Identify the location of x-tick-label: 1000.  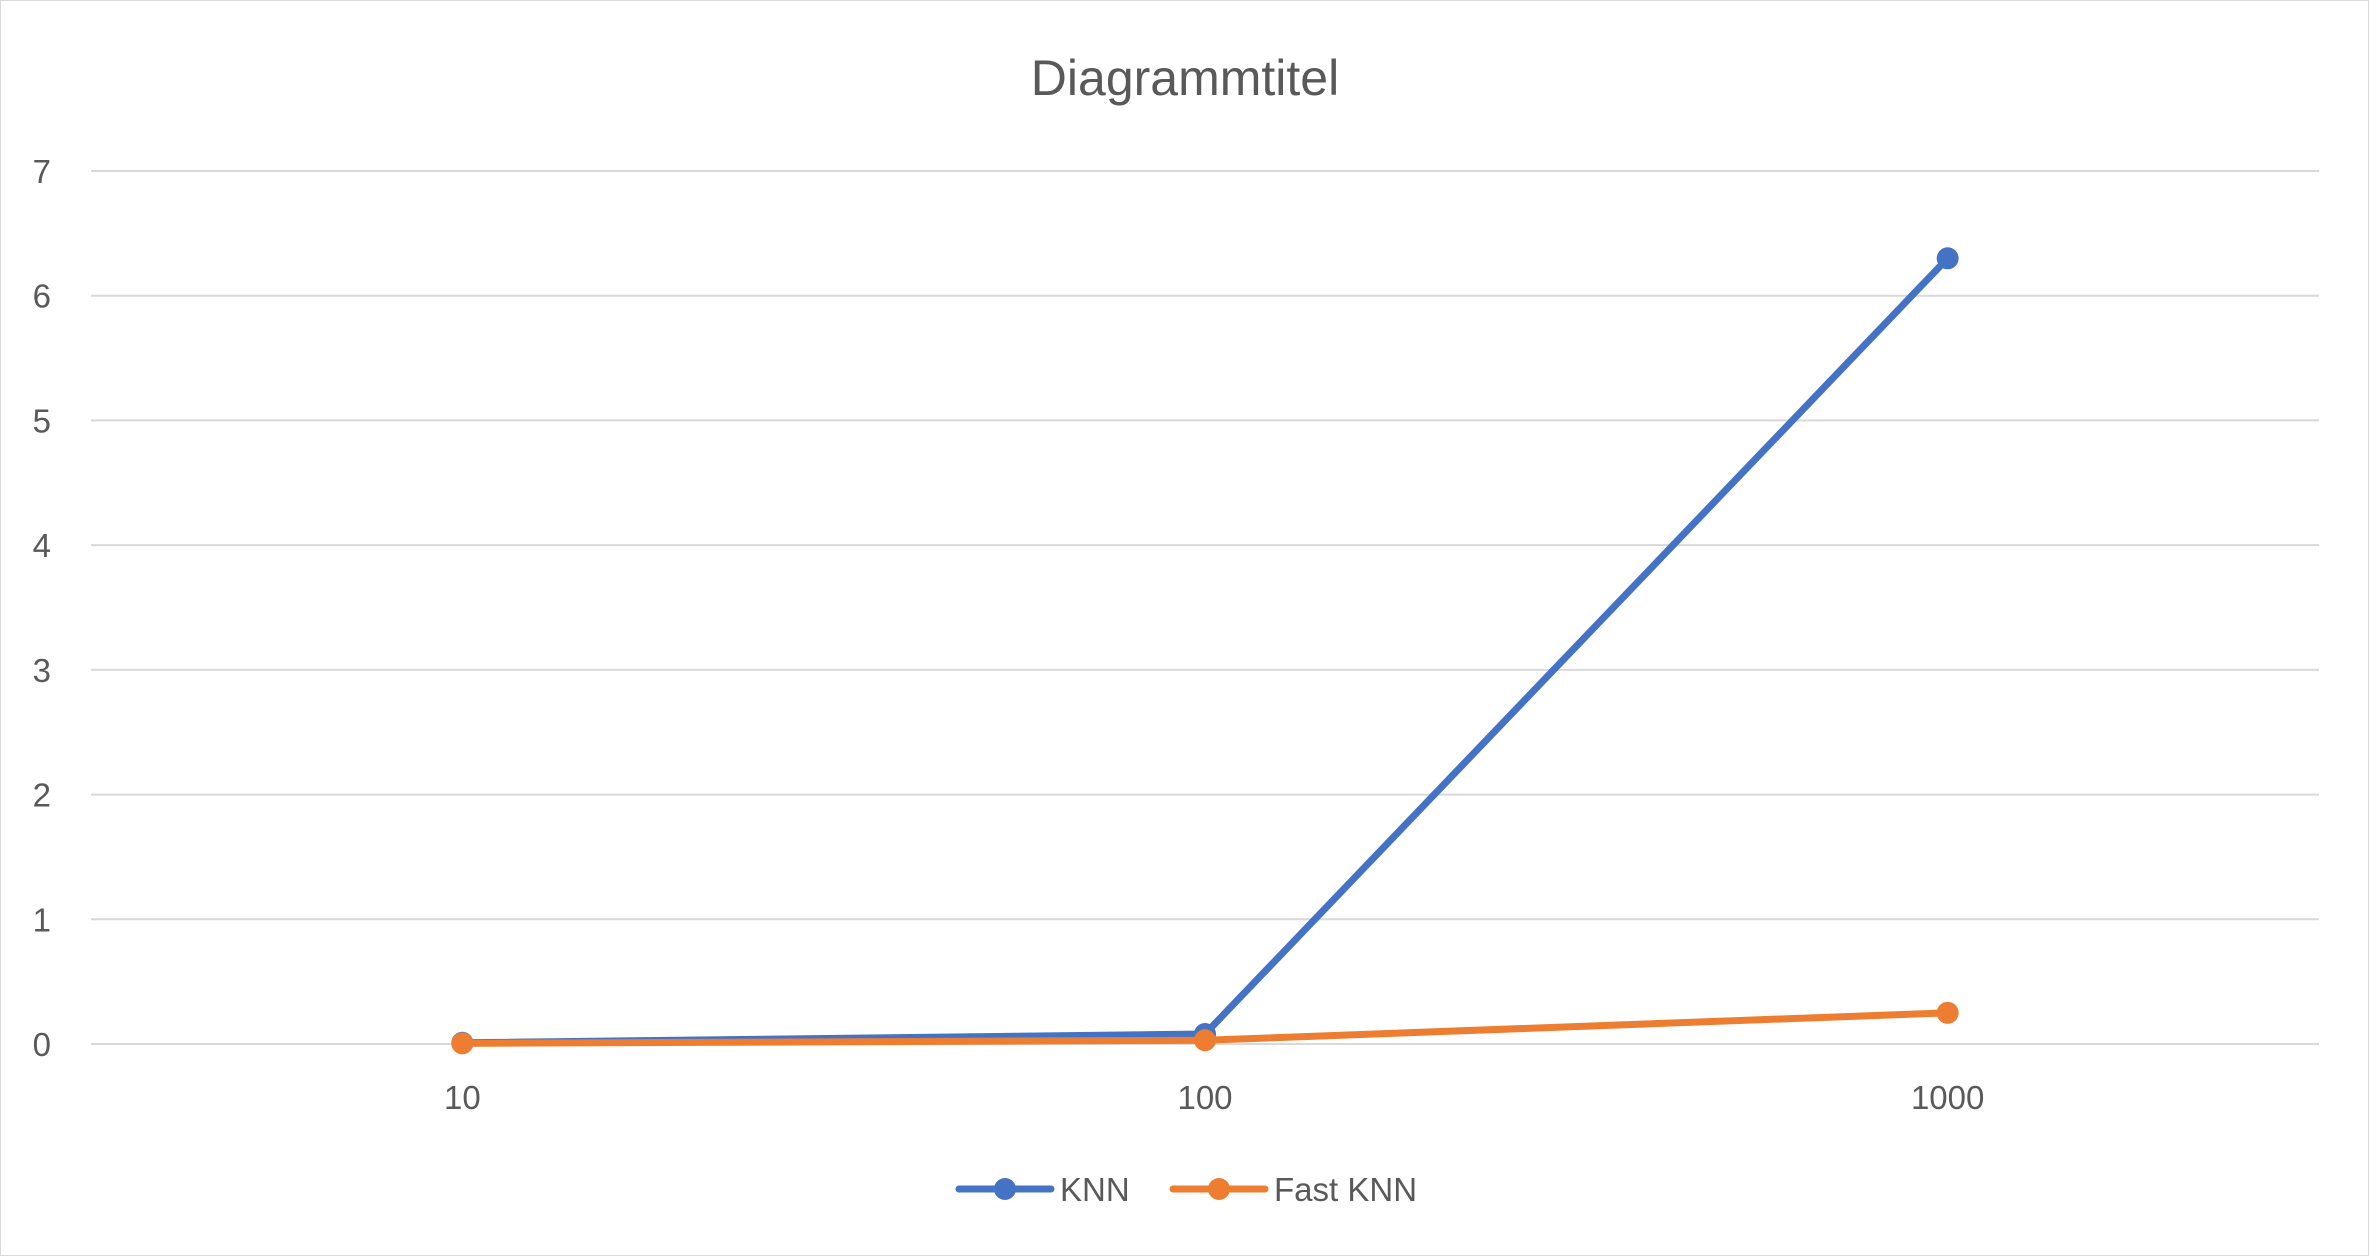
(1947, 1097).